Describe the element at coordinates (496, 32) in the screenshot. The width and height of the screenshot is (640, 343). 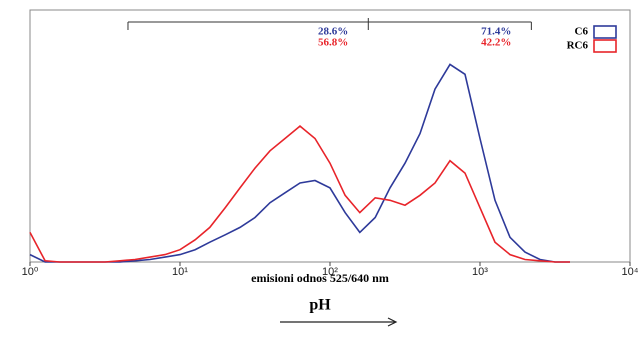
I see `gate-value-label: 71.4%` at that location.